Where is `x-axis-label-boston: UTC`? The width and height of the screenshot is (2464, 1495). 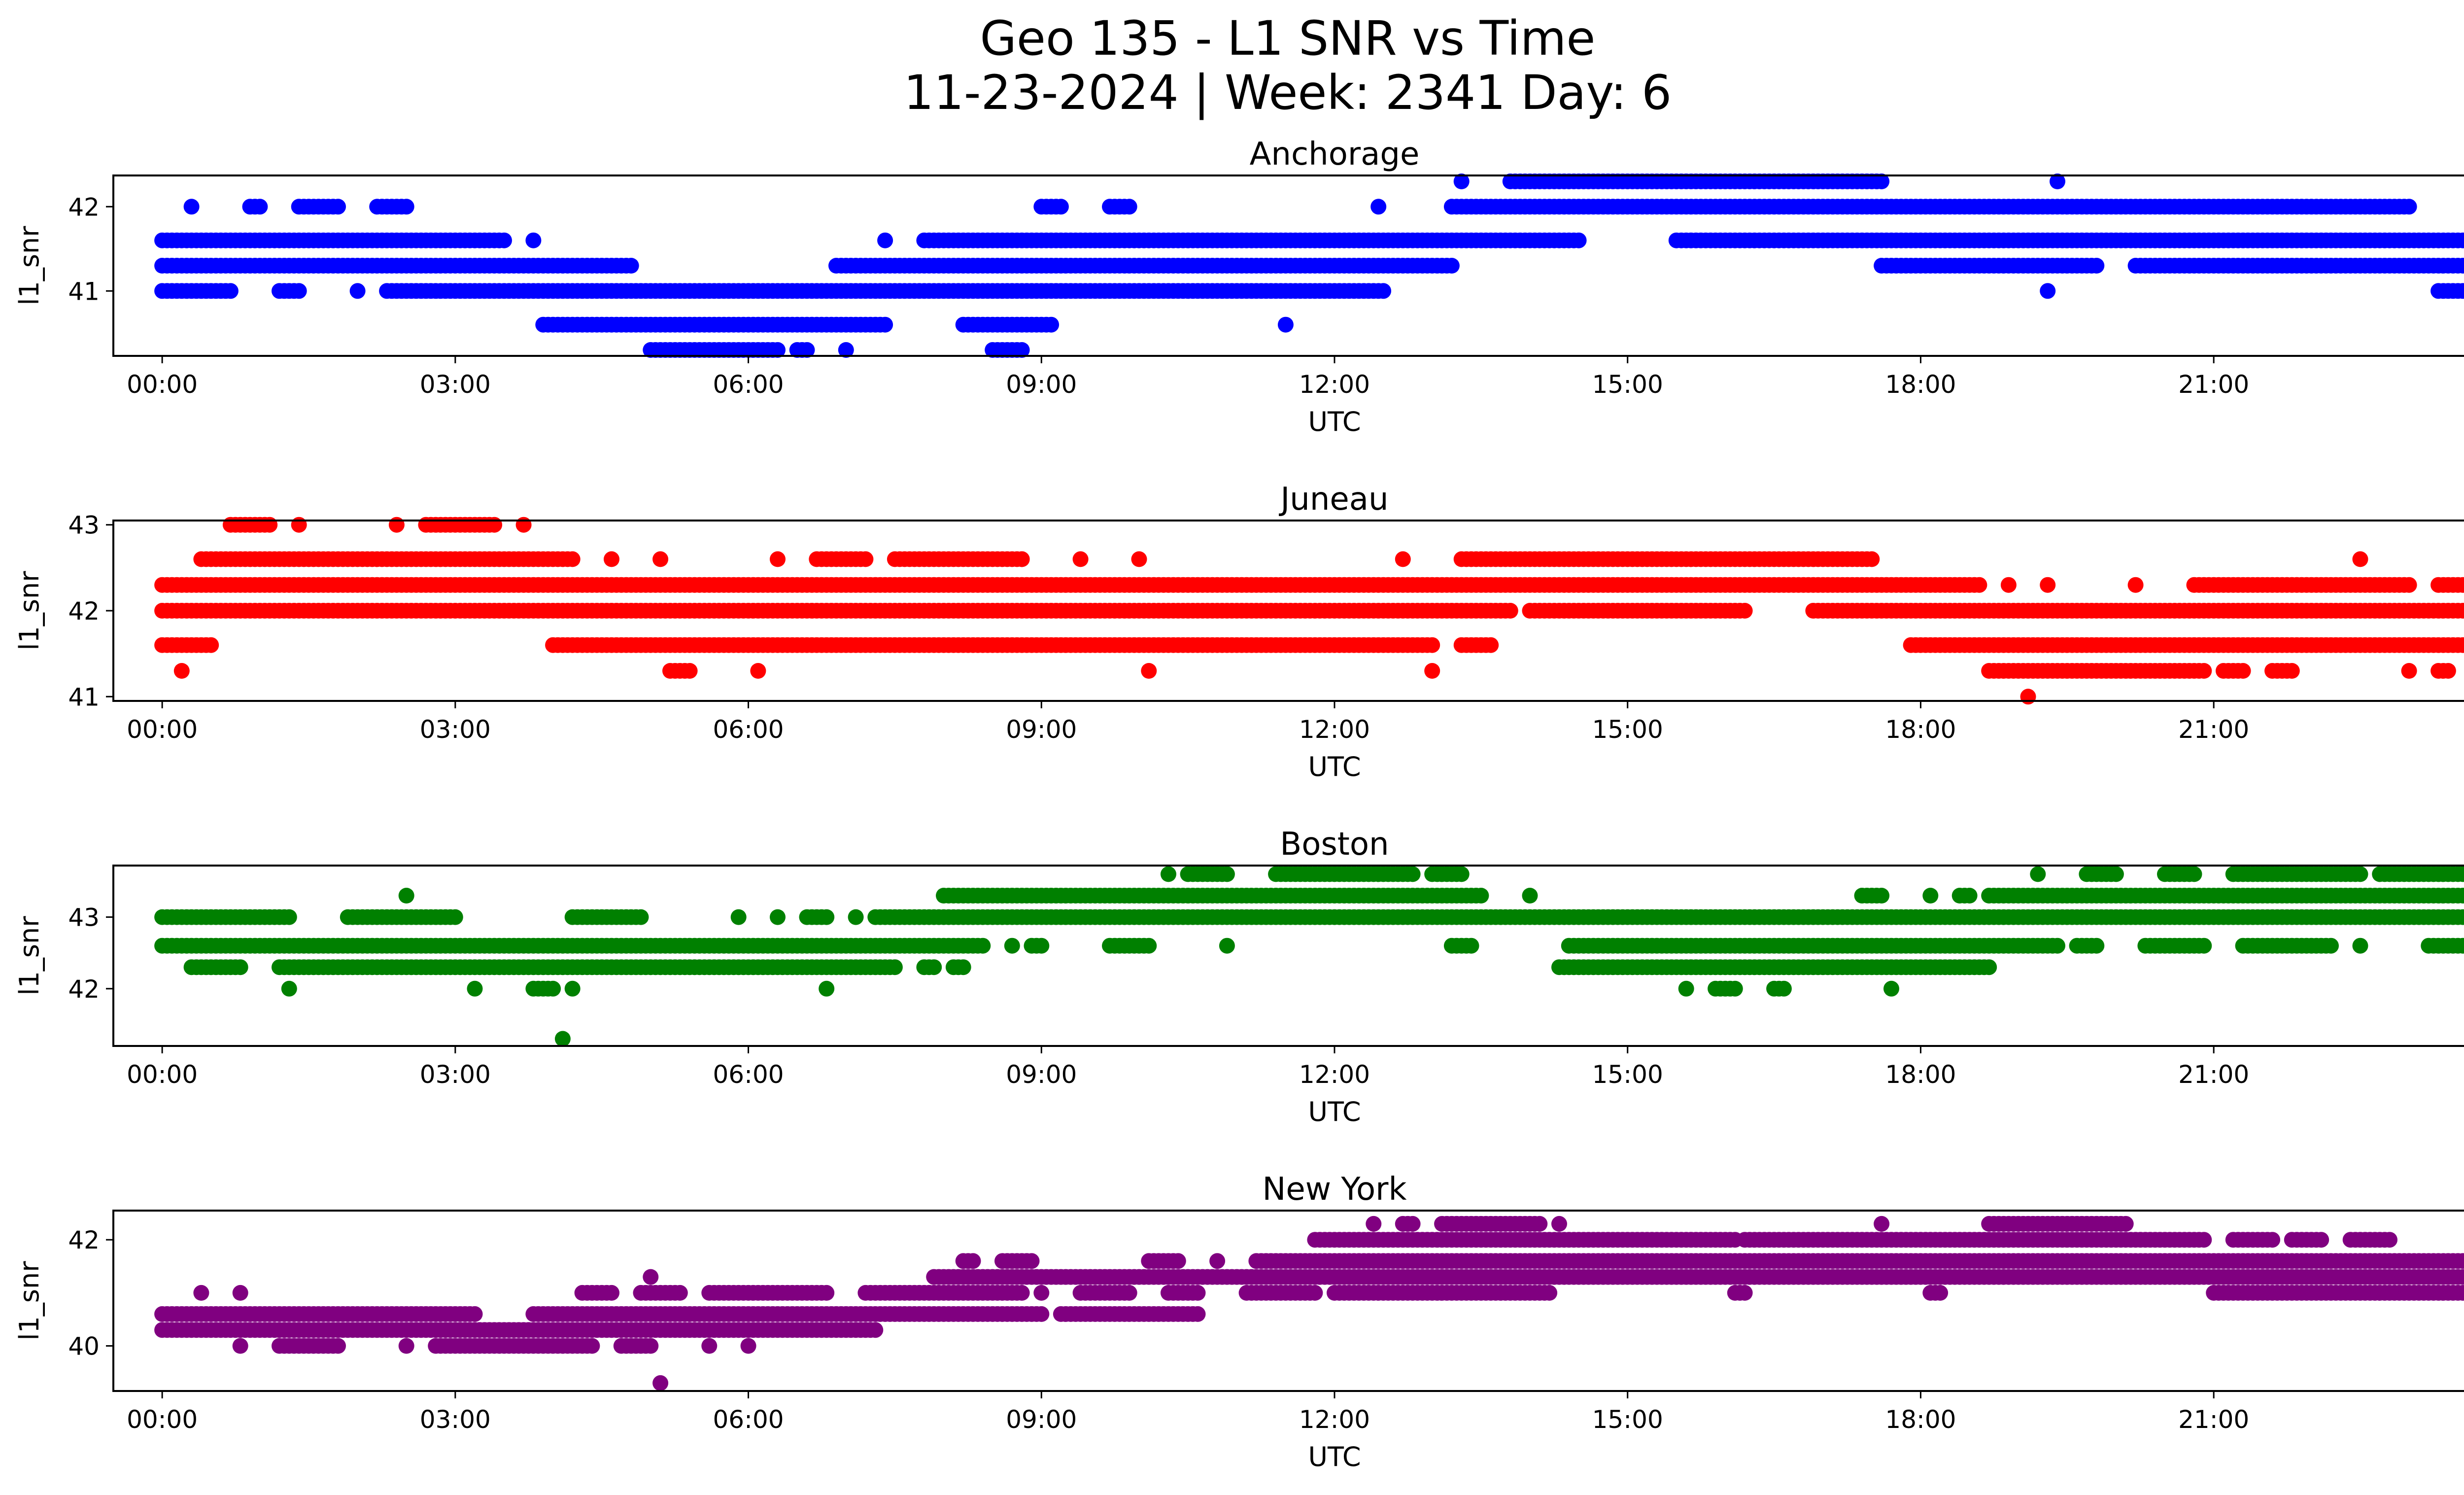 x-axis-label-boston: UTC is located at coordinates (1334, 1111).